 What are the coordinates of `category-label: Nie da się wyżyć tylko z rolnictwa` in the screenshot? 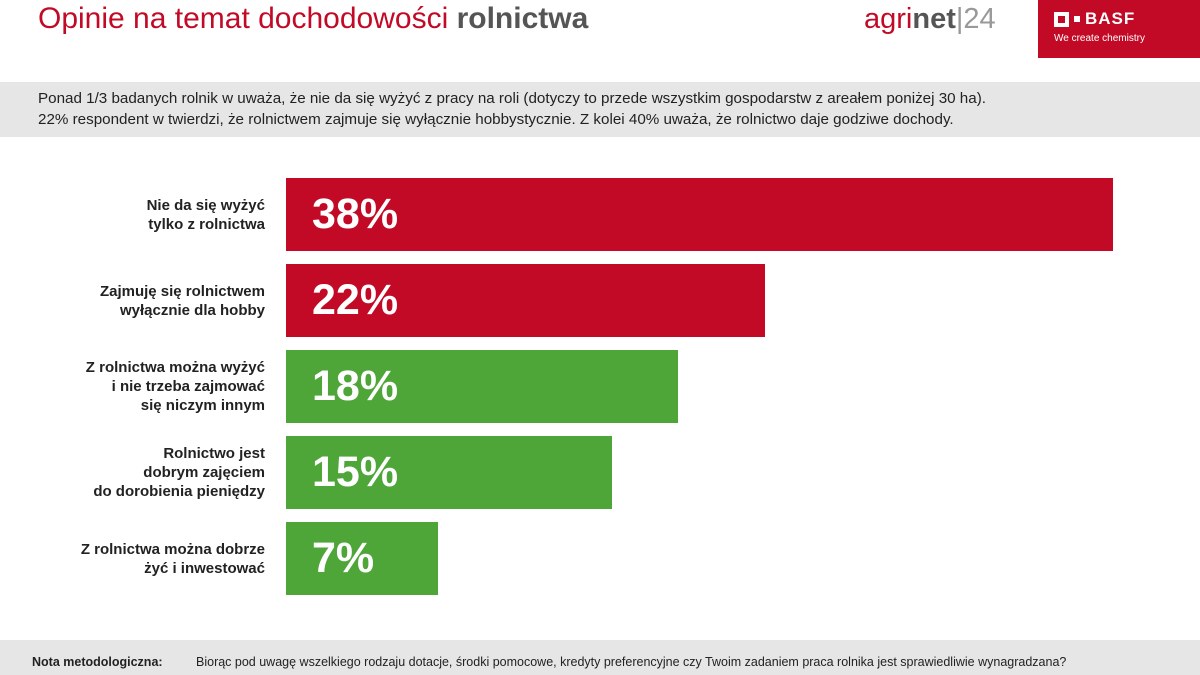 It's located at (206, 215).